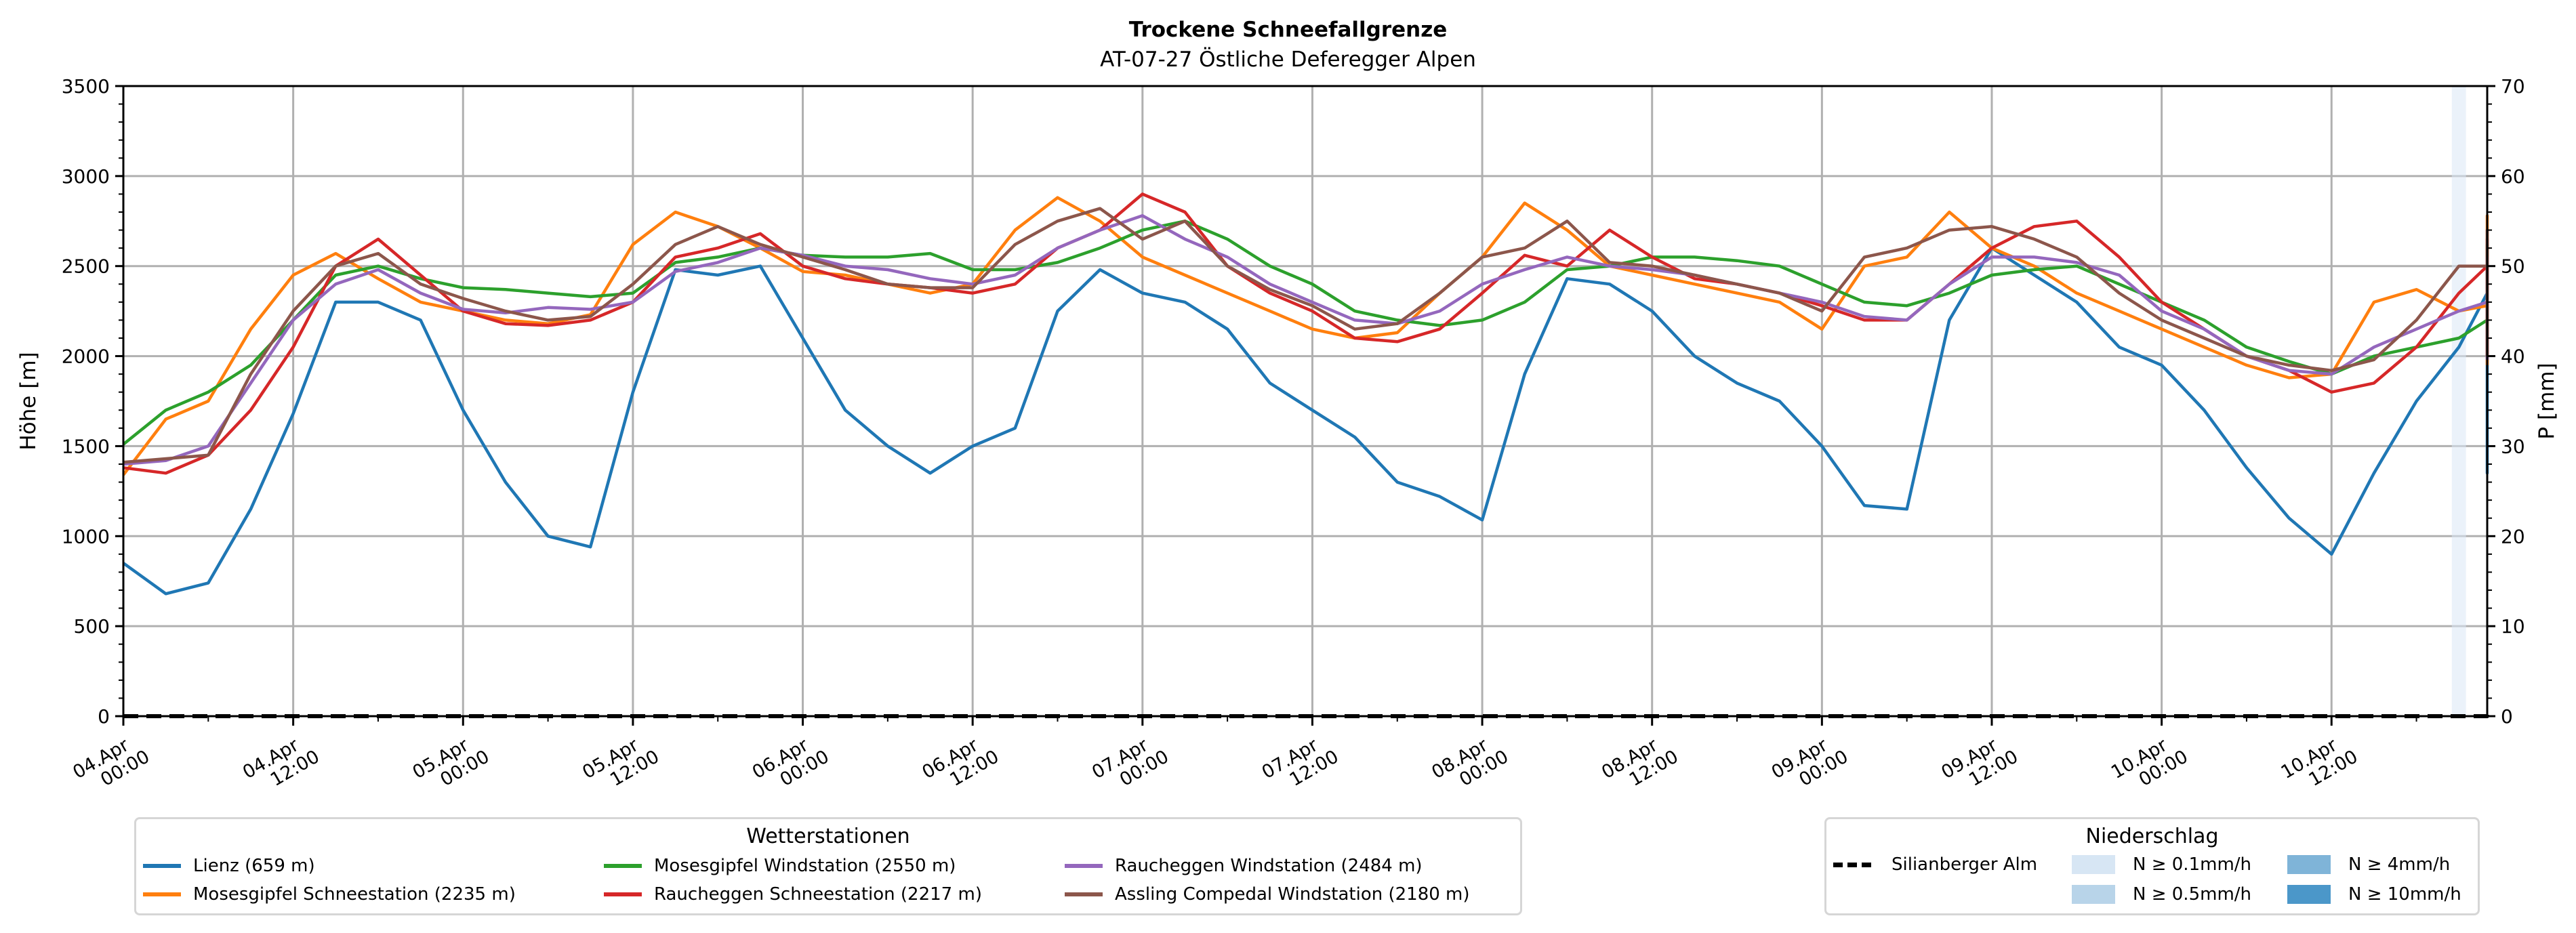 This screenshot has width=2576, height=933. What do you see at coordinates (2513, 266) in the screenshot?
I see `y-tick-label-right: 50` at bounding box center [2513, 266].